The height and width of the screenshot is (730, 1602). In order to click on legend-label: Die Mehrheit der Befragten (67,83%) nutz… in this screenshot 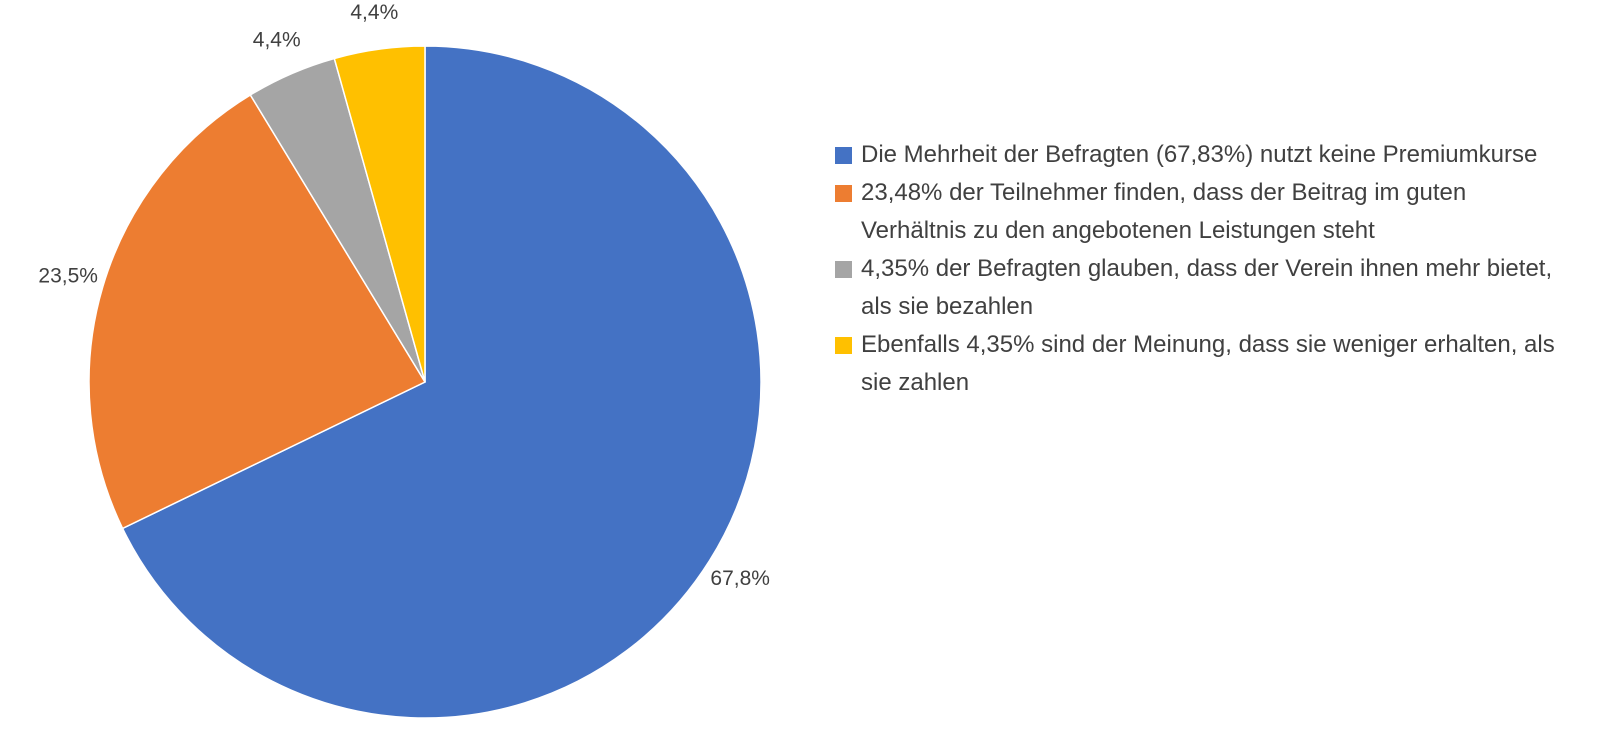, I will do `click(1199, 154)`.